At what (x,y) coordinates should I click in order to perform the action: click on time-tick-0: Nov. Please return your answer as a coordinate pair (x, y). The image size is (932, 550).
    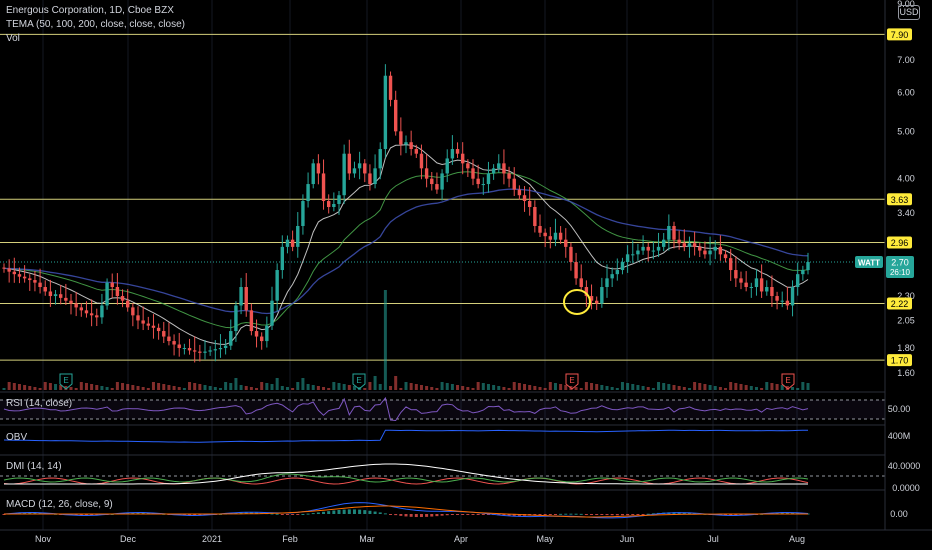
    Looking at the image, I should click on (43, 539).